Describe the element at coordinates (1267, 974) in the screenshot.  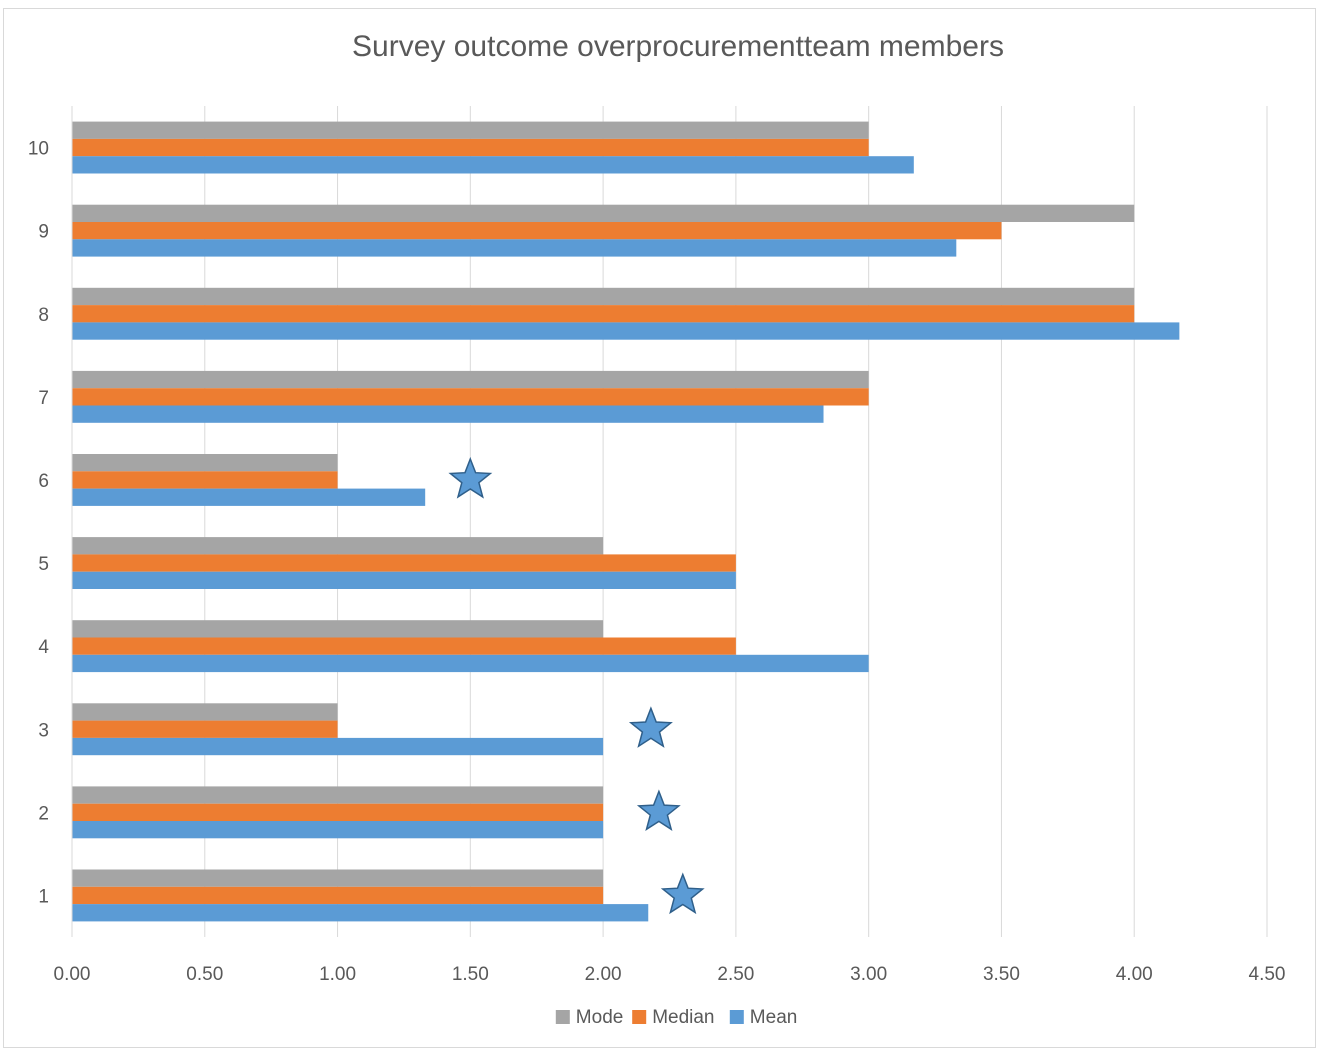
I see `x-tick-label: 4.50` at that location.